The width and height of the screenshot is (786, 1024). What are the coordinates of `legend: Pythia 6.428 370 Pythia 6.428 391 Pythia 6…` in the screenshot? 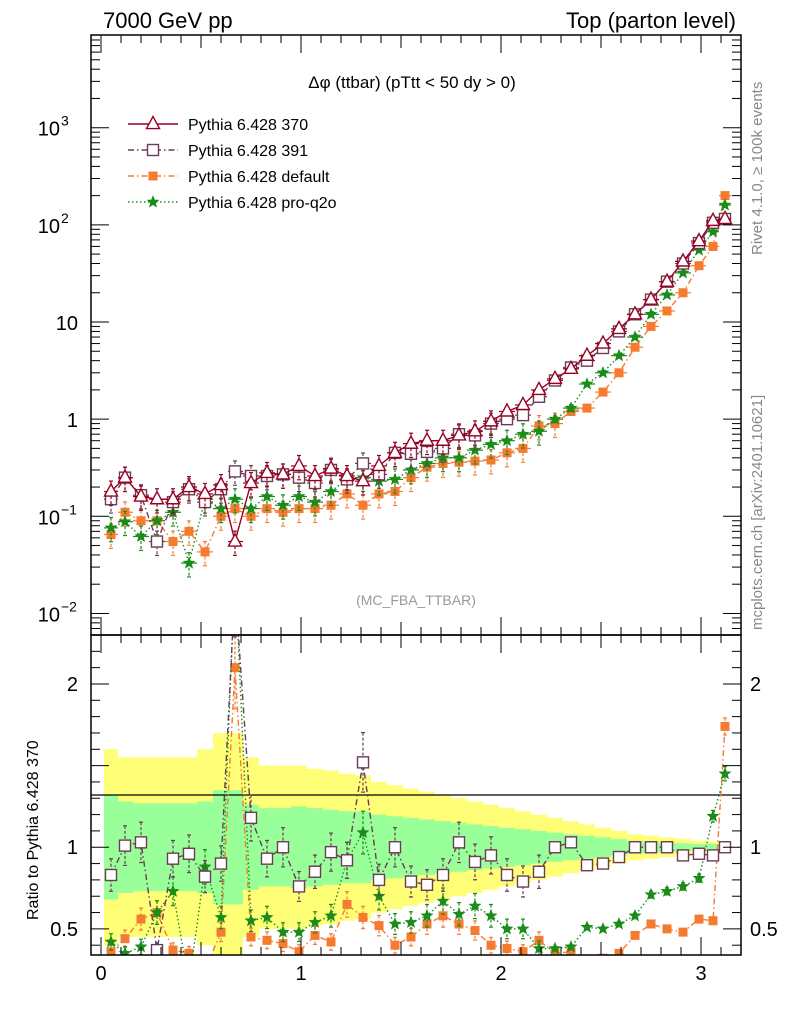 It's located at (232, 163).